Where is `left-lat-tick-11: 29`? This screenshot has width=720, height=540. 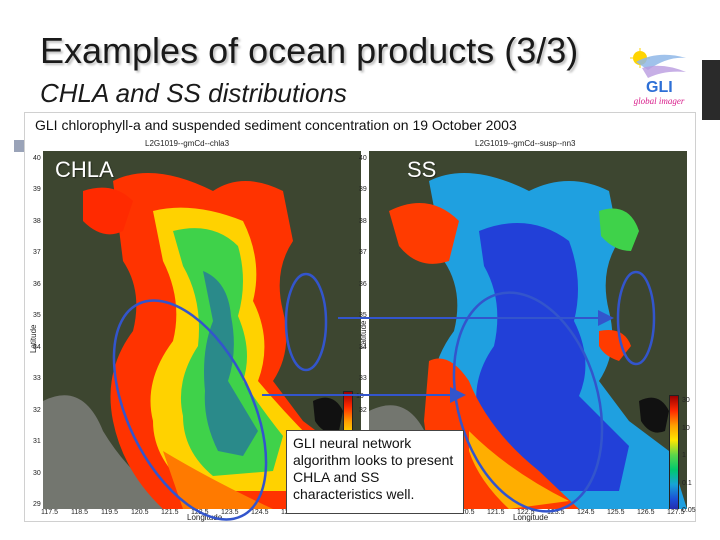 left-lat-tick-11: 29 is located at coordinates (37, 504).